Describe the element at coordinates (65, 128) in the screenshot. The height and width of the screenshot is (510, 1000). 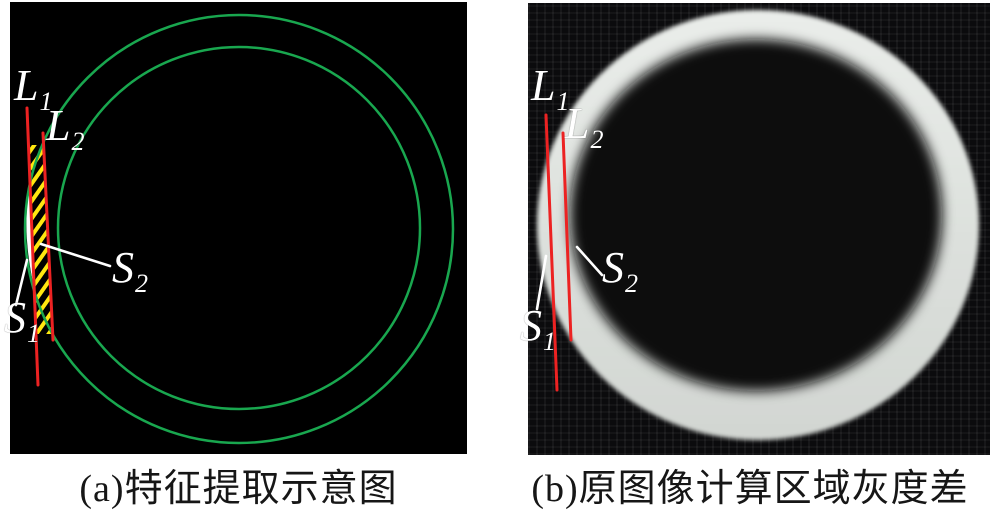
I see `label-a-l2: L2` at that location.